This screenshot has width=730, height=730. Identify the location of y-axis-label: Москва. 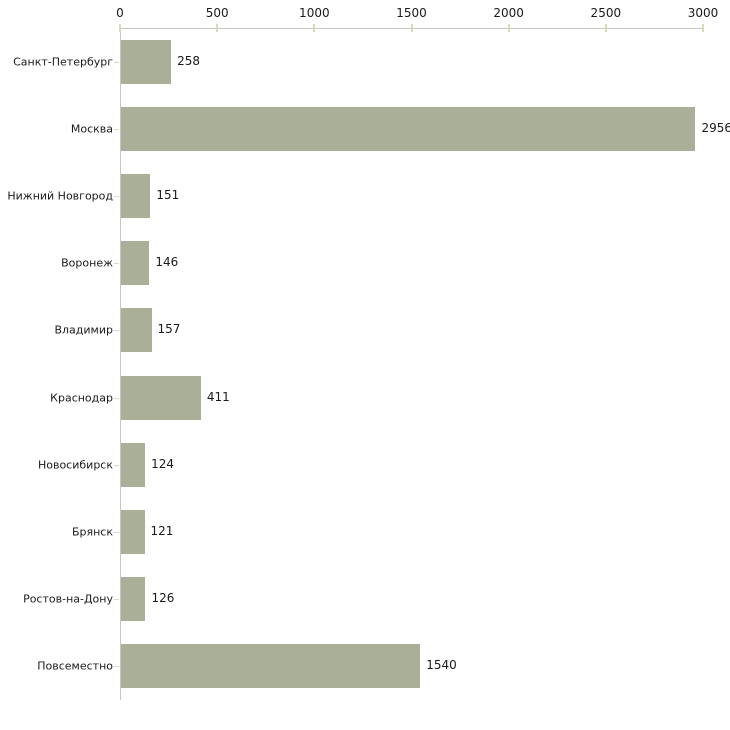
(91, 129).